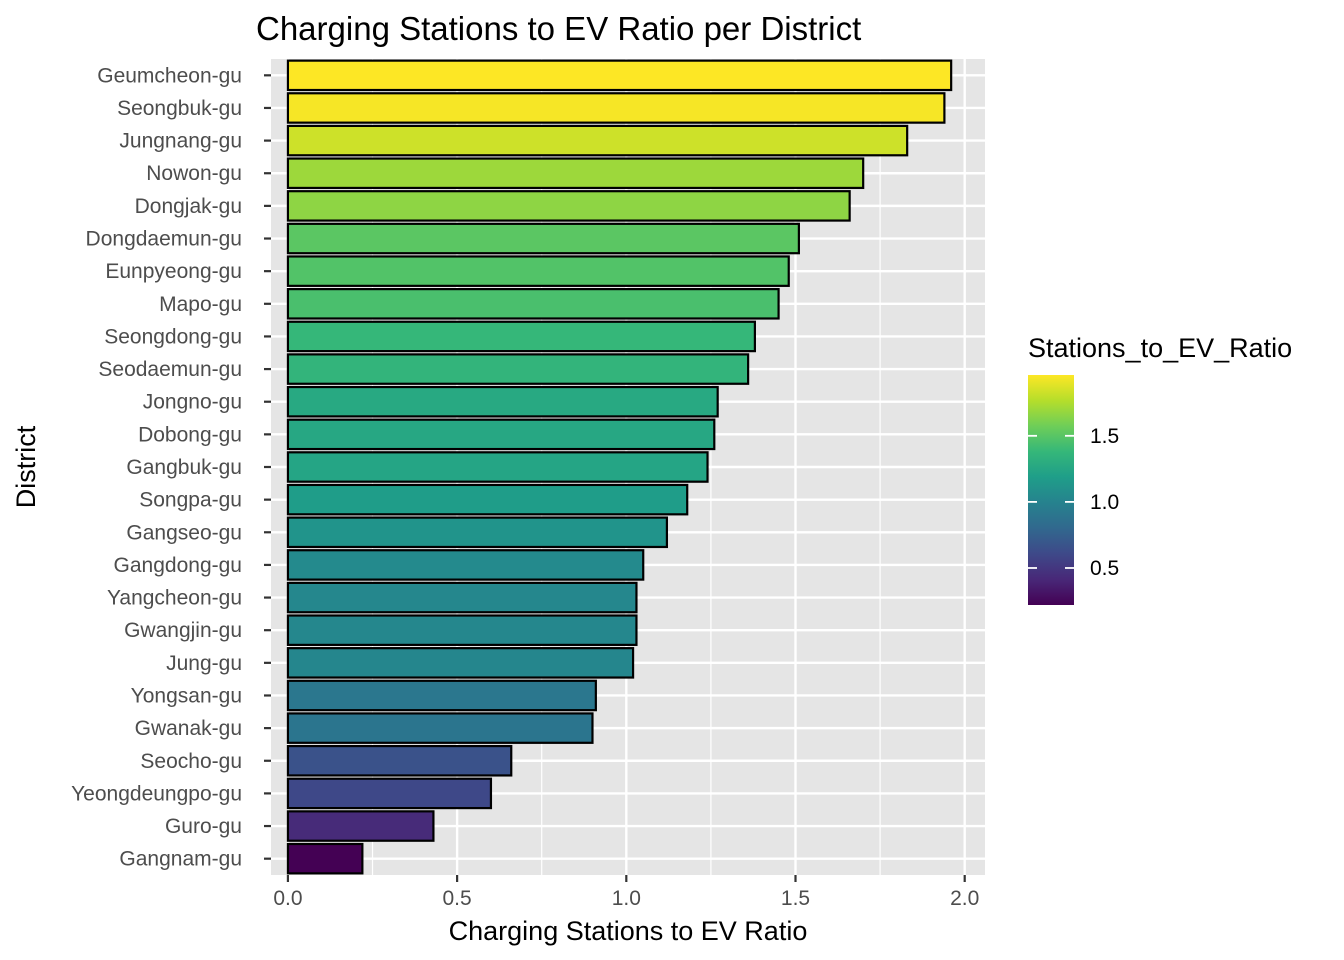 The image size is (1344, 960). What do you see at coordinates (360, 826) in the screenshot?
I see `bar-guro-gu` at bounding box center [360, 826].